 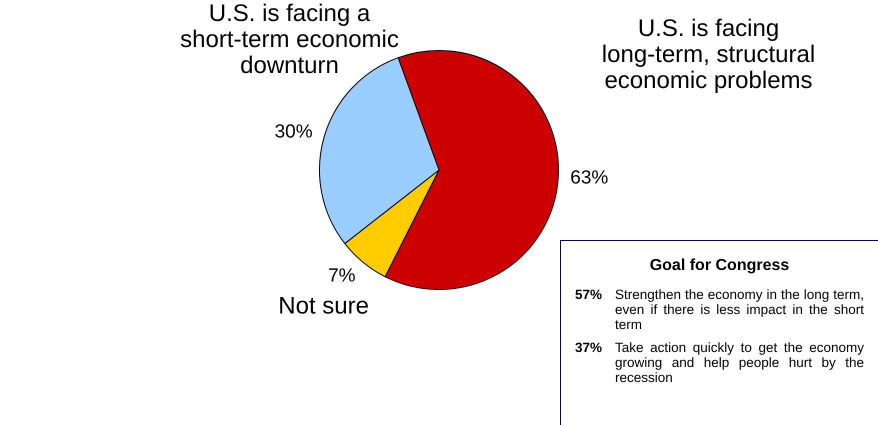 I want to click on slice-label: U.S. is facing a short-term economic downturn, so click(x=289, y=40).